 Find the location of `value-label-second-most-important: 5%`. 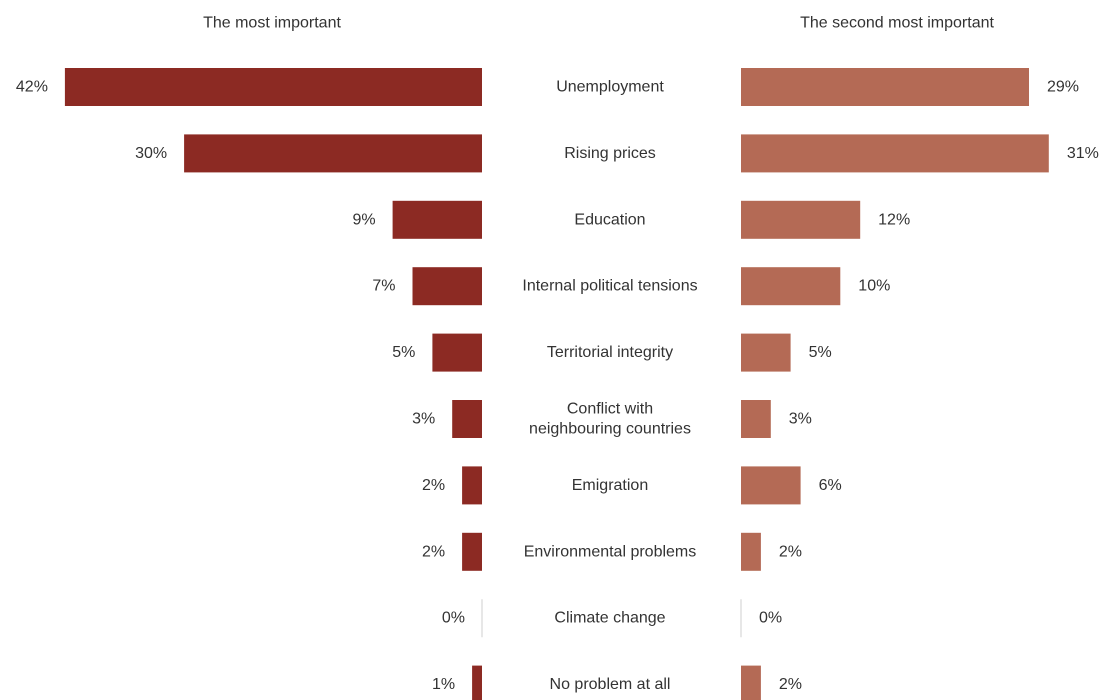

value-label-second-most-important: 5% is located at coordinates (820, 352).